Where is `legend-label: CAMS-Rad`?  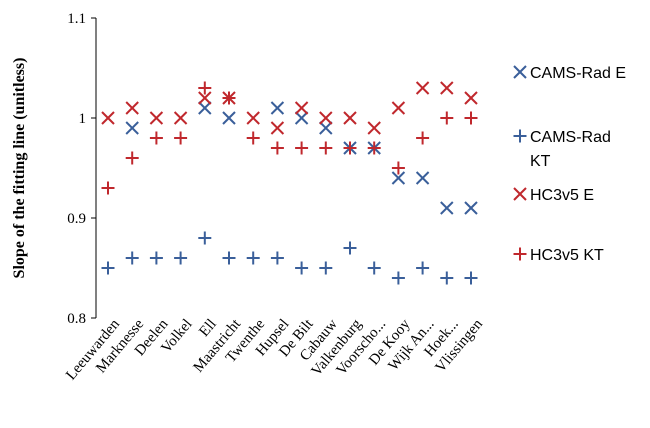
legend-label: CAMS-Rad is located at coordinates (570, 137).